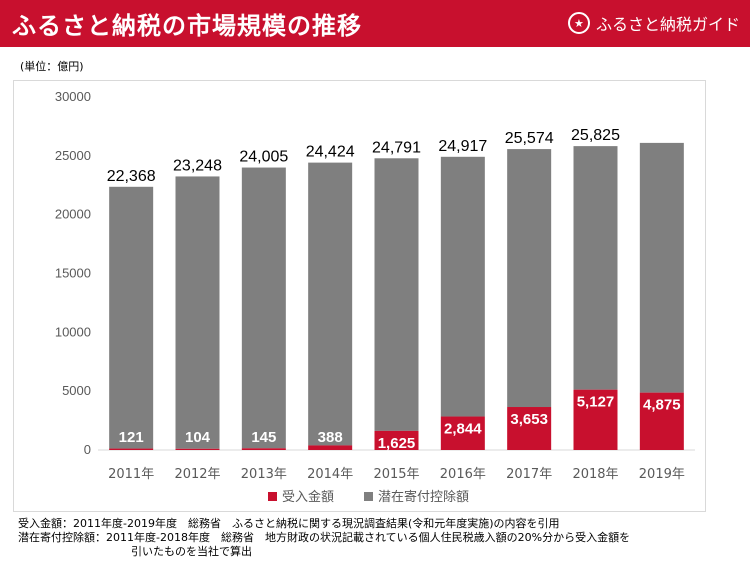 Image resolution: width=750 pixels, height=563 pixels. I want to click on total-value-label: 25,825, so click(595, 135).